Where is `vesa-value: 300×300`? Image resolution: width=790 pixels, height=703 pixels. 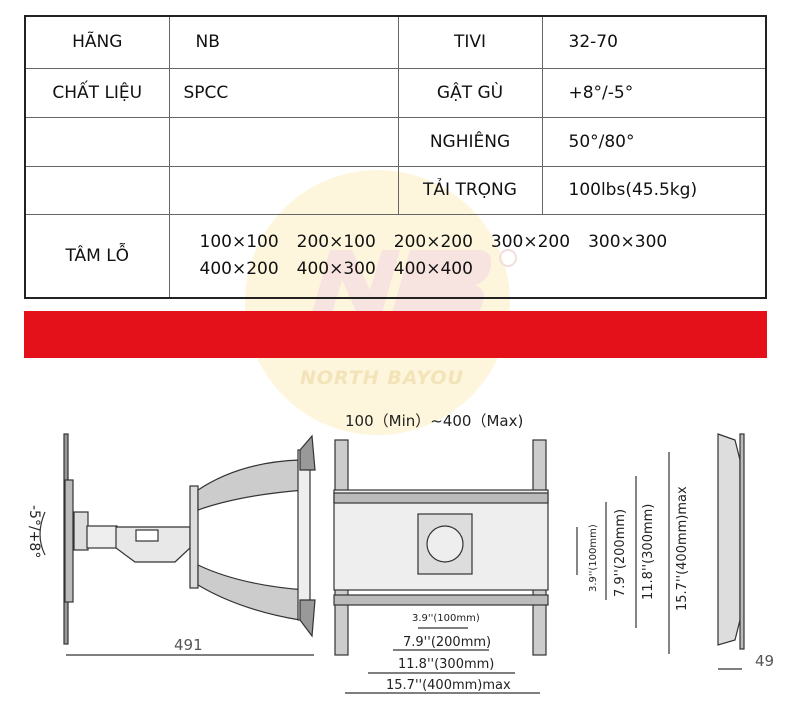 vesa-value: 300×300 is located at coordinates (628, 241).